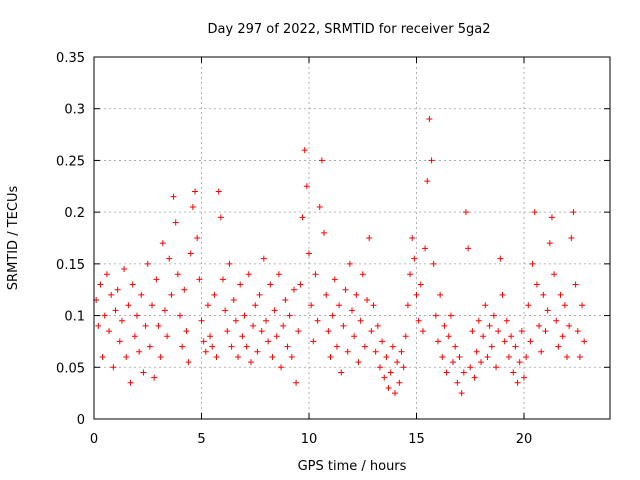 The width and height of the screenshot is (640, 480). I want to click on y-tick-label: 0.2, so click(74, 213).